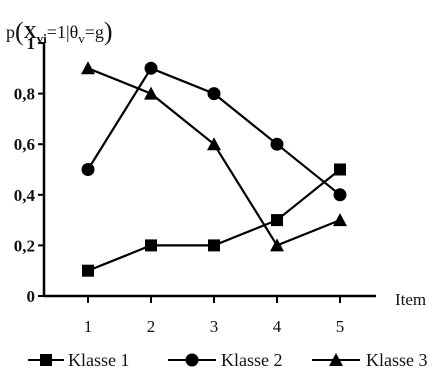  What do you see at coordinates (31, 43) in the screenshot?
I see `y-tick-label: 1` at bounding box center [31, 43].